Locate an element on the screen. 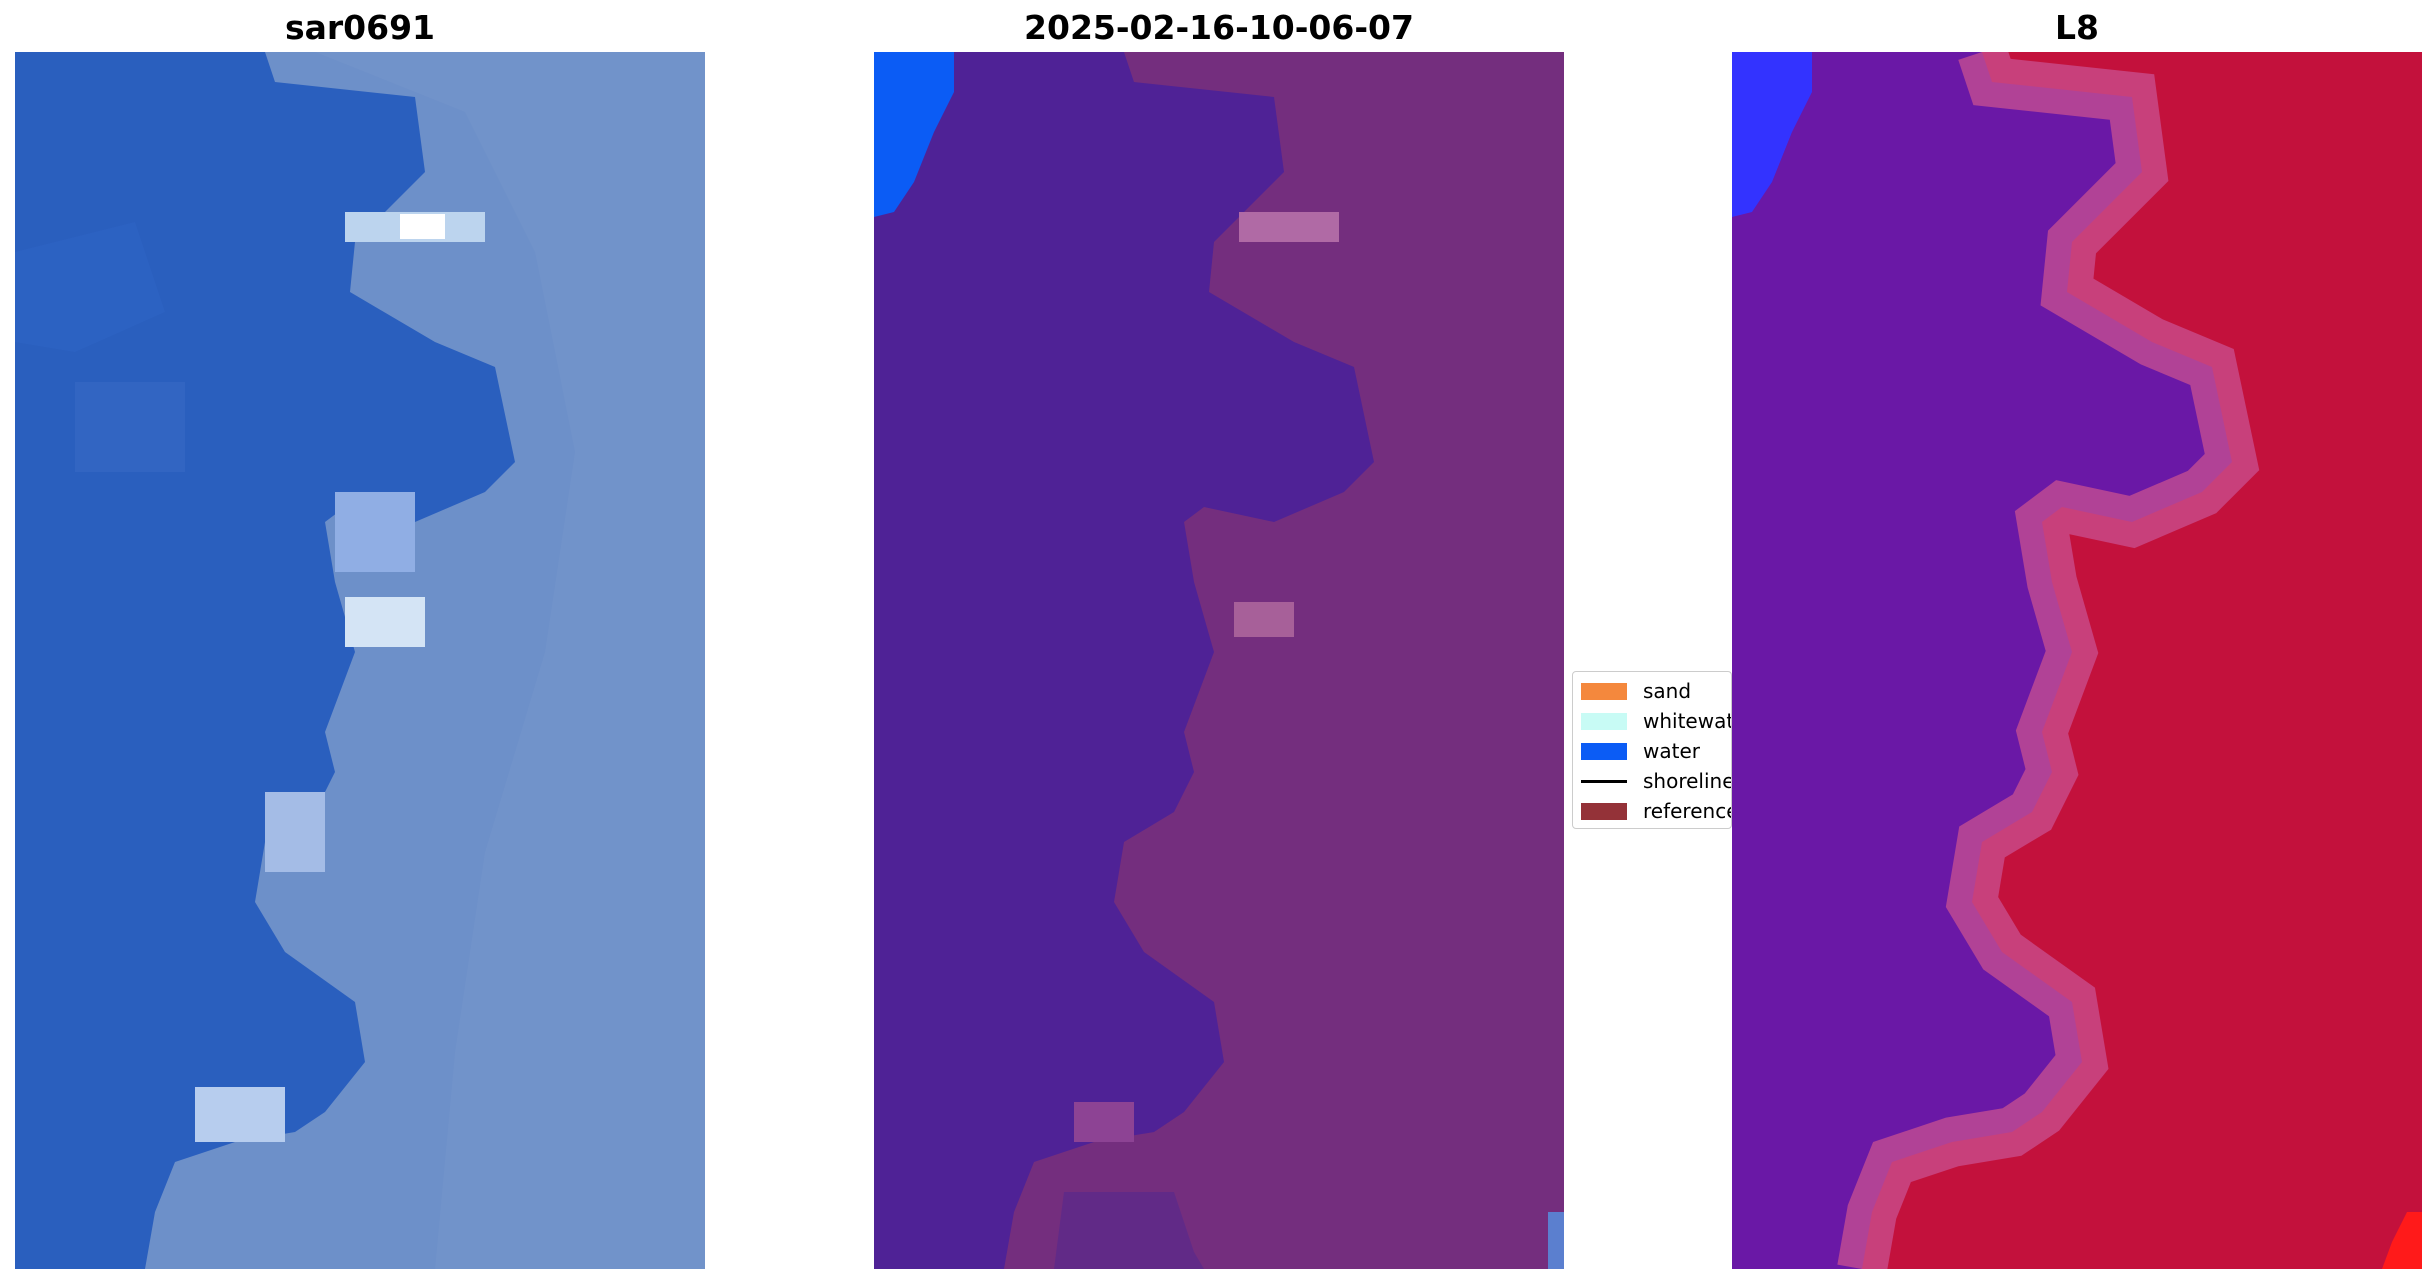 The width and height of the screenshot is (2433, 1283). whitewater-swatch is located at coordinates (1604, 721).